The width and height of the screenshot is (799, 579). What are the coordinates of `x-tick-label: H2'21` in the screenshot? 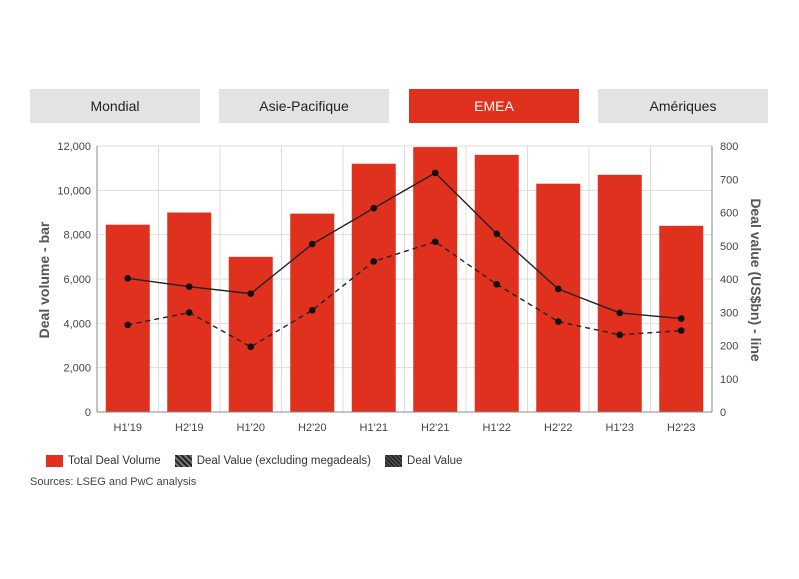 It's located at (435, 428).